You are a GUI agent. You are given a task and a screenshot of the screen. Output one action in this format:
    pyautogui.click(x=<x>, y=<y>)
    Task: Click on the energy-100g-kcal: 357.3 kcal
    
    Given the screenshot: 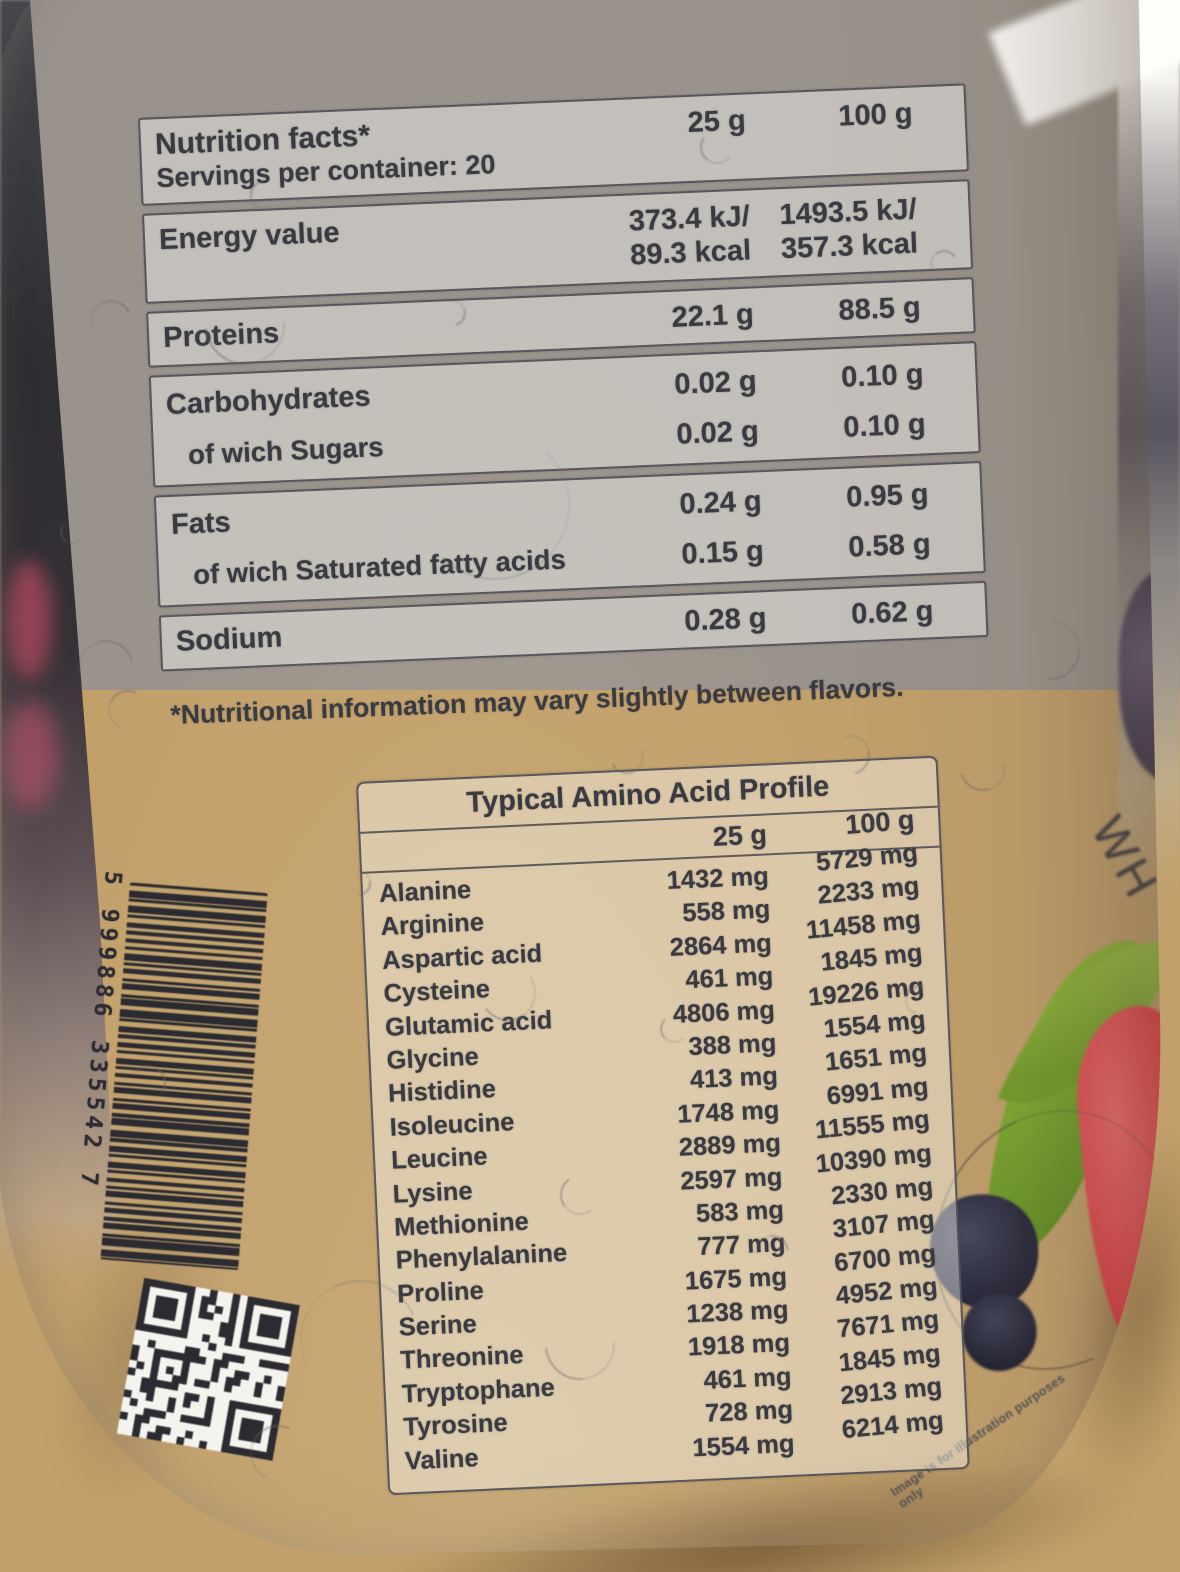 What is the action you would take?
    pyautogui.click(x=849, y=246)
    